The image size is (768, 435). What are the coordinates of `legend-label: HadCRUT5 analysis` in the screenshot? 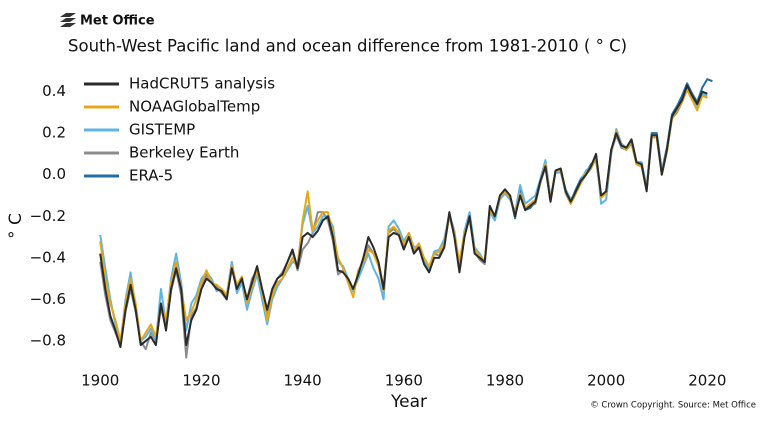 It's located at (202, 84).